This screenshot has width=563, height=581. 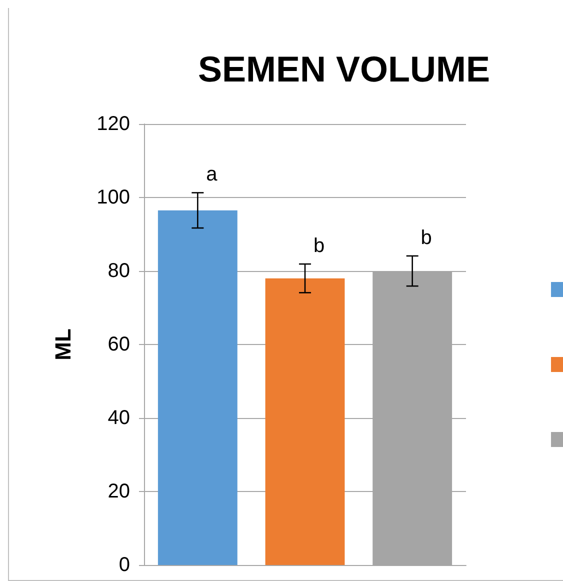 What do you see at coordinates (119, 491) in the screenshot?
I see `y-tick-label: 20` at bounding box center [119, 491].